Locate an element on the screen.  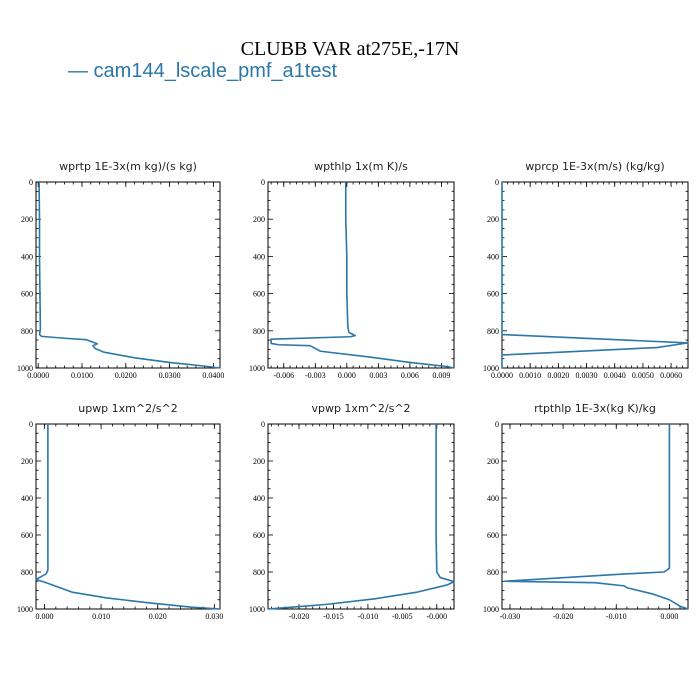
x-tick-label: 0.003 is located at coordinates (378, 375).